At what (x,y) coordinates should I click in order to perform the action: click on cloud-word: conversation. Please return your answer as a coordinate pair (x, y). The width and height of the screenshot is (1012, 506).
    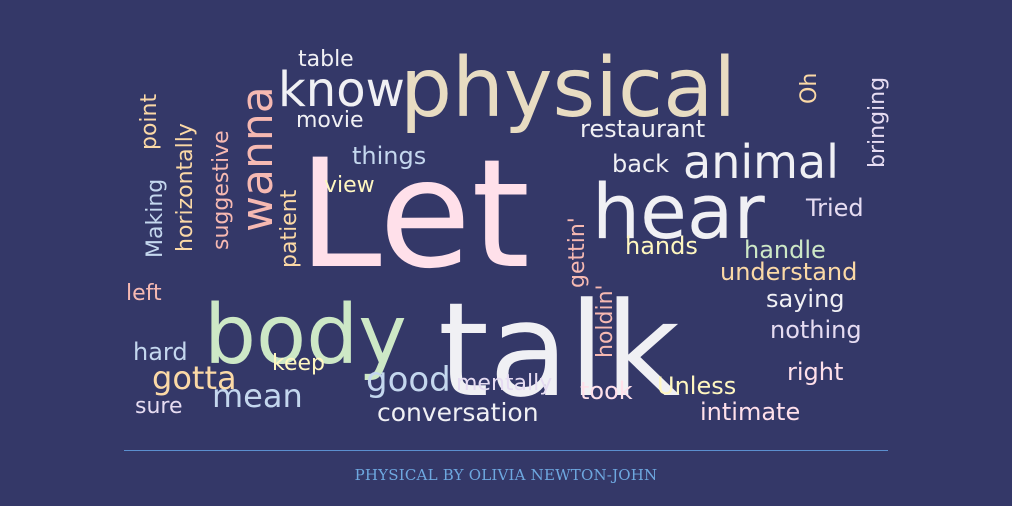
    Looking at the image, I should click on (458, 412).